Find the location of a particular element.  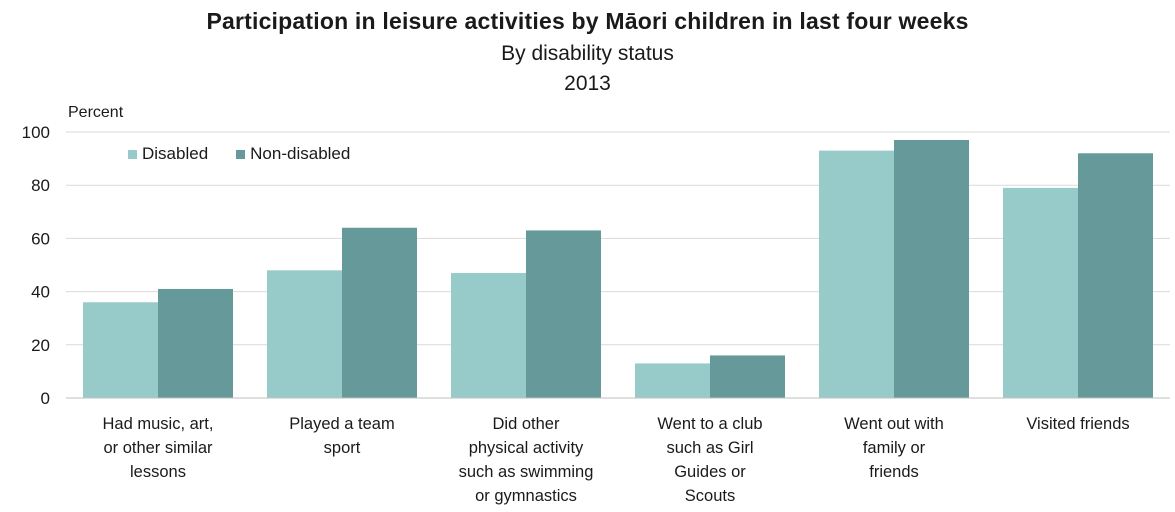

legend-item-non-disabled: Non-disabled is located at coordinates (293, 154).